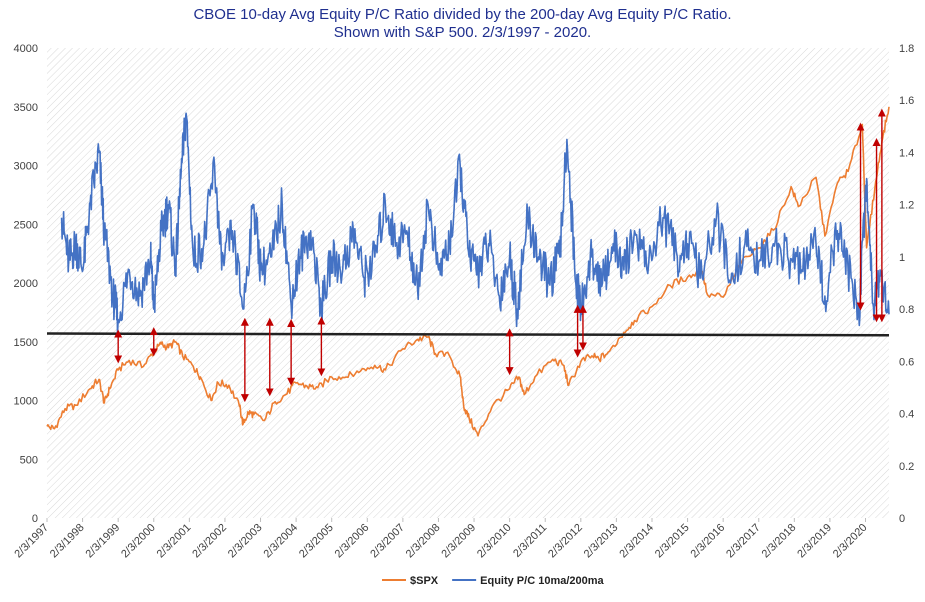  Describe the element at coordinates (352, 541) in the screenshot. I see `x-tick-label: 2/3/2006` at that location.